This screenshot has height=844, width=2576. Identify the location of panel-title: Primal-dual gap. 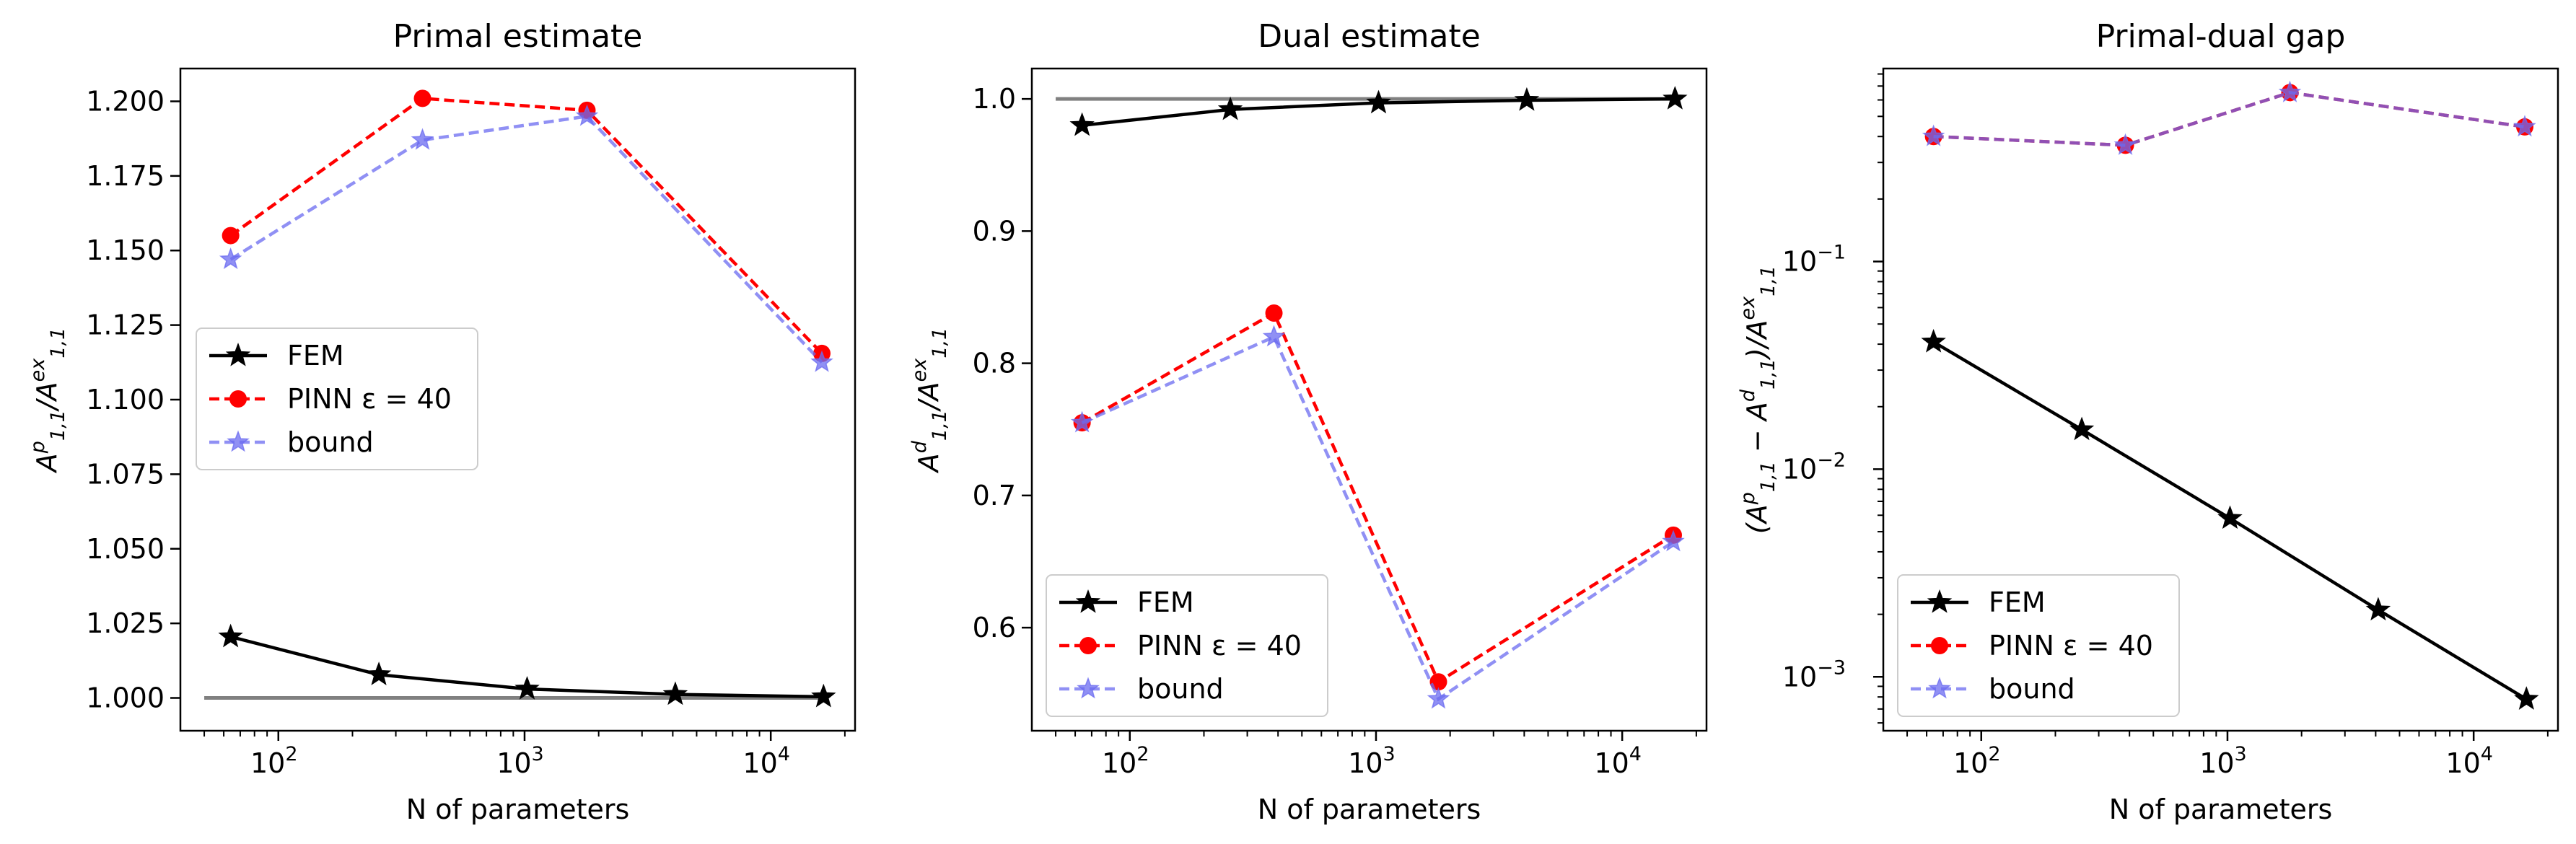
(2221, 36).